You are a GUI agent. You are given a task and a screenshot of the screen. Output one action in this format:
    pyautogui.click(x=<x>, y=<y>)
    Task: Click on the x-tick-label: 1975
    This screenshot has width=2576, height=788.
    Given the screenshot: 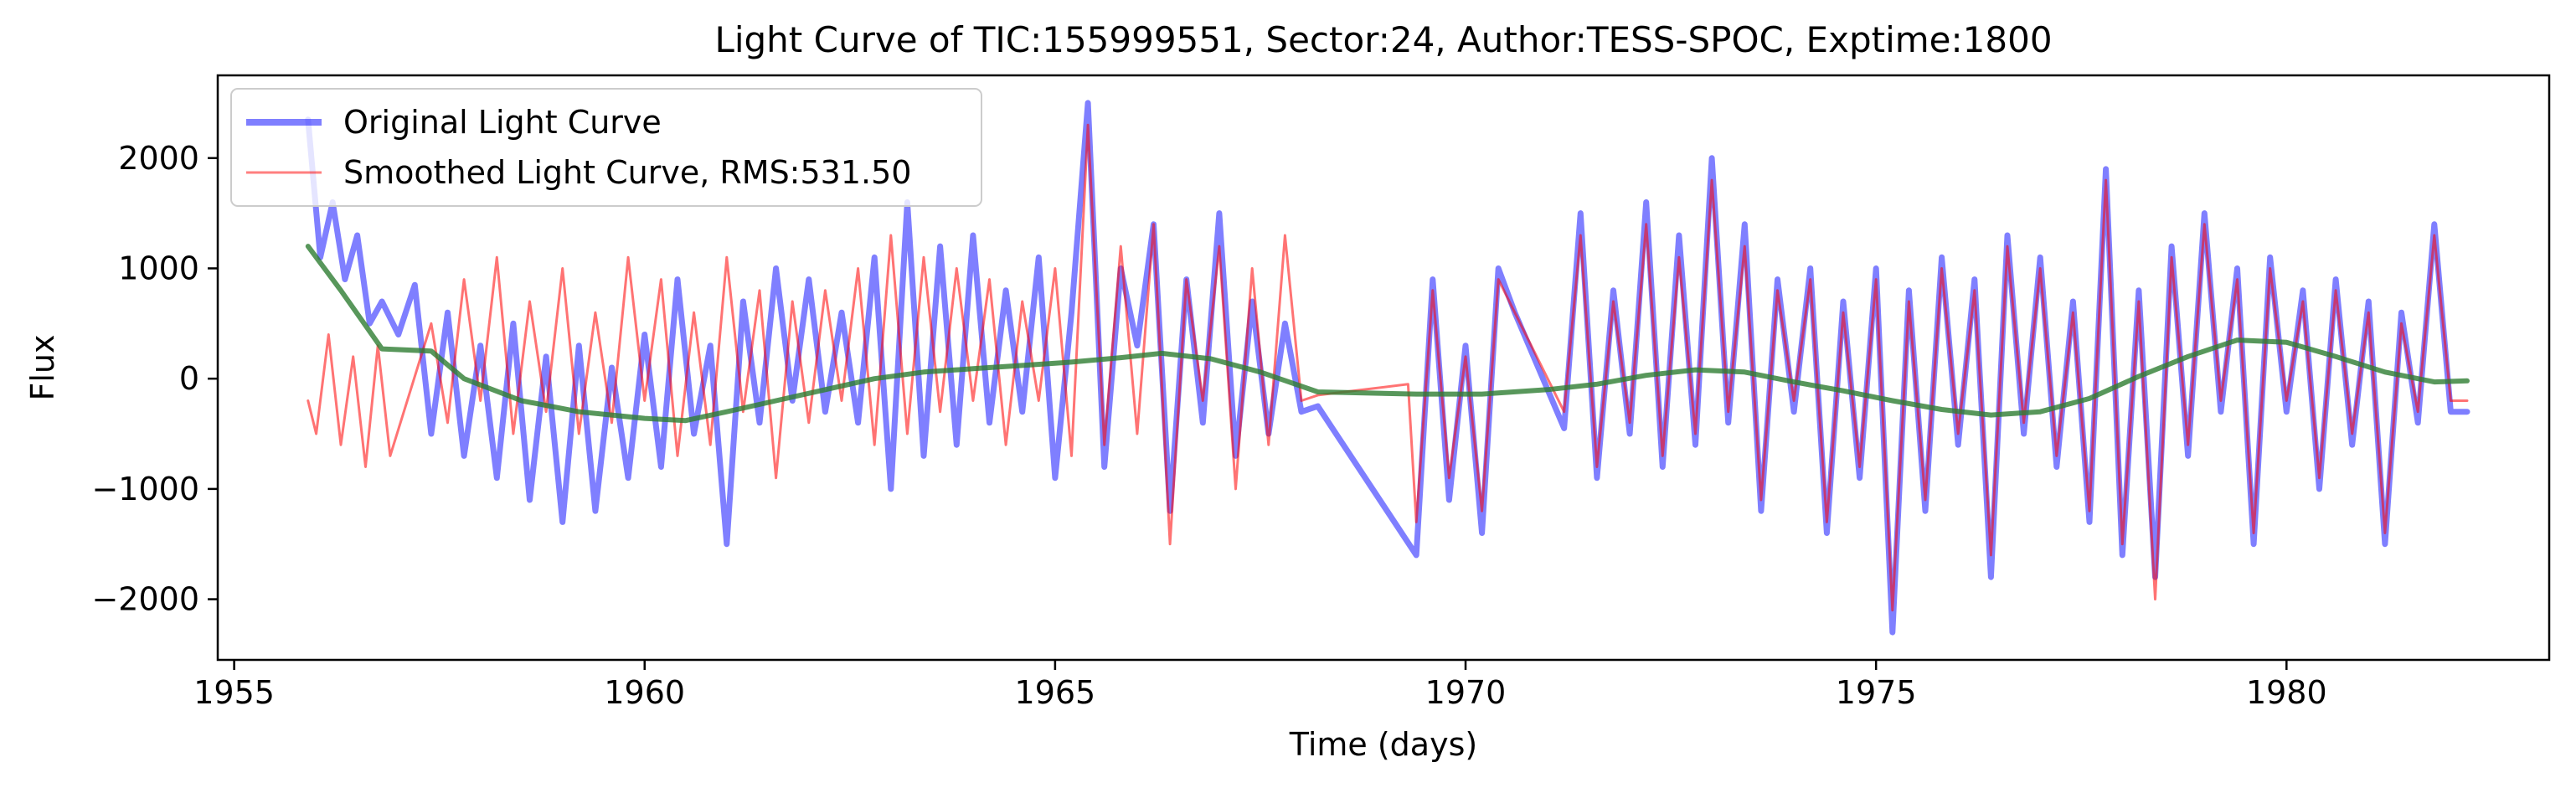 What is the action you would take?
    pyautogui.click(x=1876, y=692)
    